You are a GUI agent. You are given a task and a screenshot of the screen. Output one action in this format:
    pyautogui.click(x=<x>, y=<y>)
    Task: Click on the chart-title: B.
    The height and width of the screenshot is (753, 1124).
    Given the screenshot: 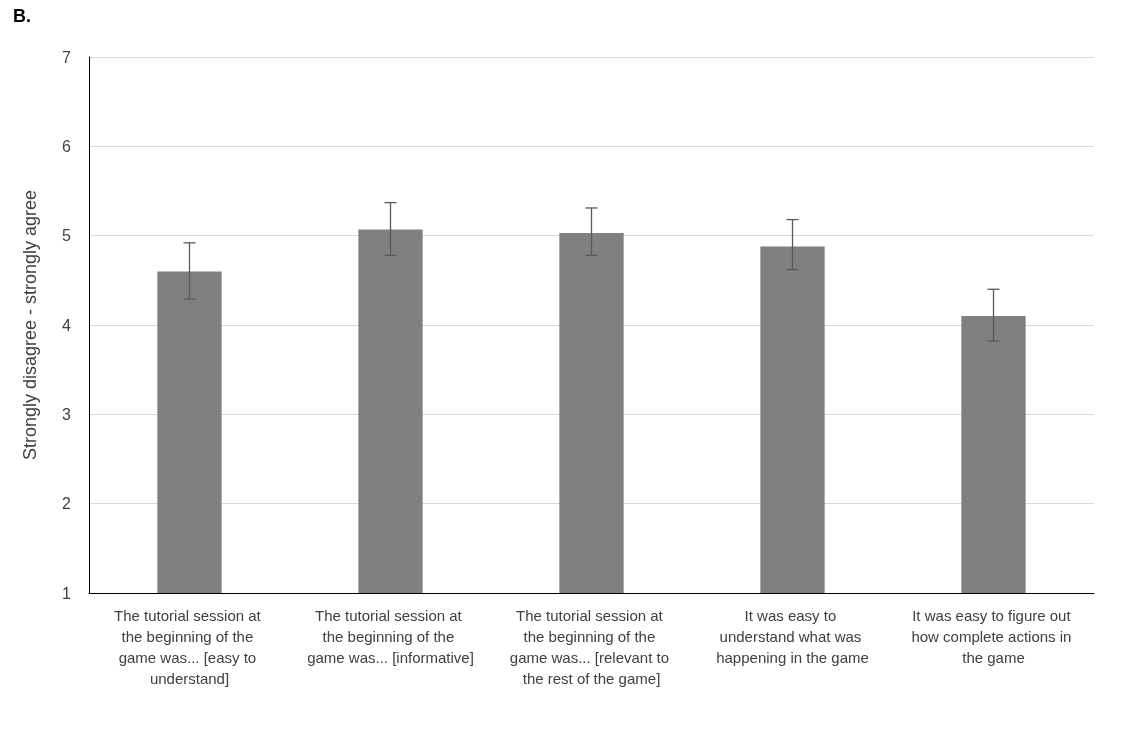 What is the action you would take?
    pyautogui.click(x=22, y=16)
    